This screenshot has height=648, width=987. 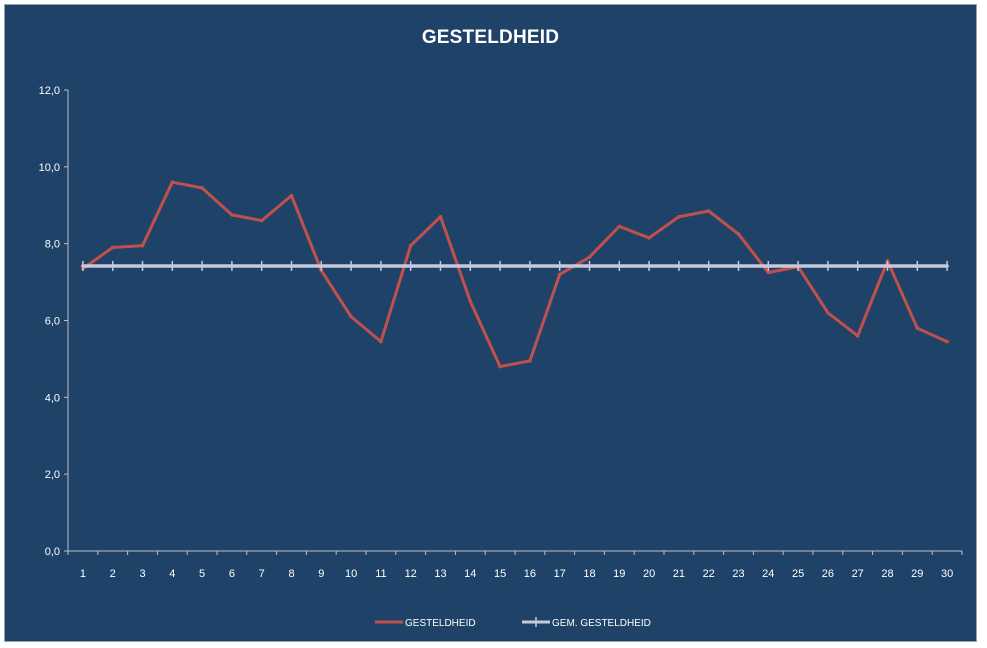 What do you see at coordinates (490, 37) in the screenshot?
I see `chart-title: GESTELDHEID` at bounding box center [490, 37].